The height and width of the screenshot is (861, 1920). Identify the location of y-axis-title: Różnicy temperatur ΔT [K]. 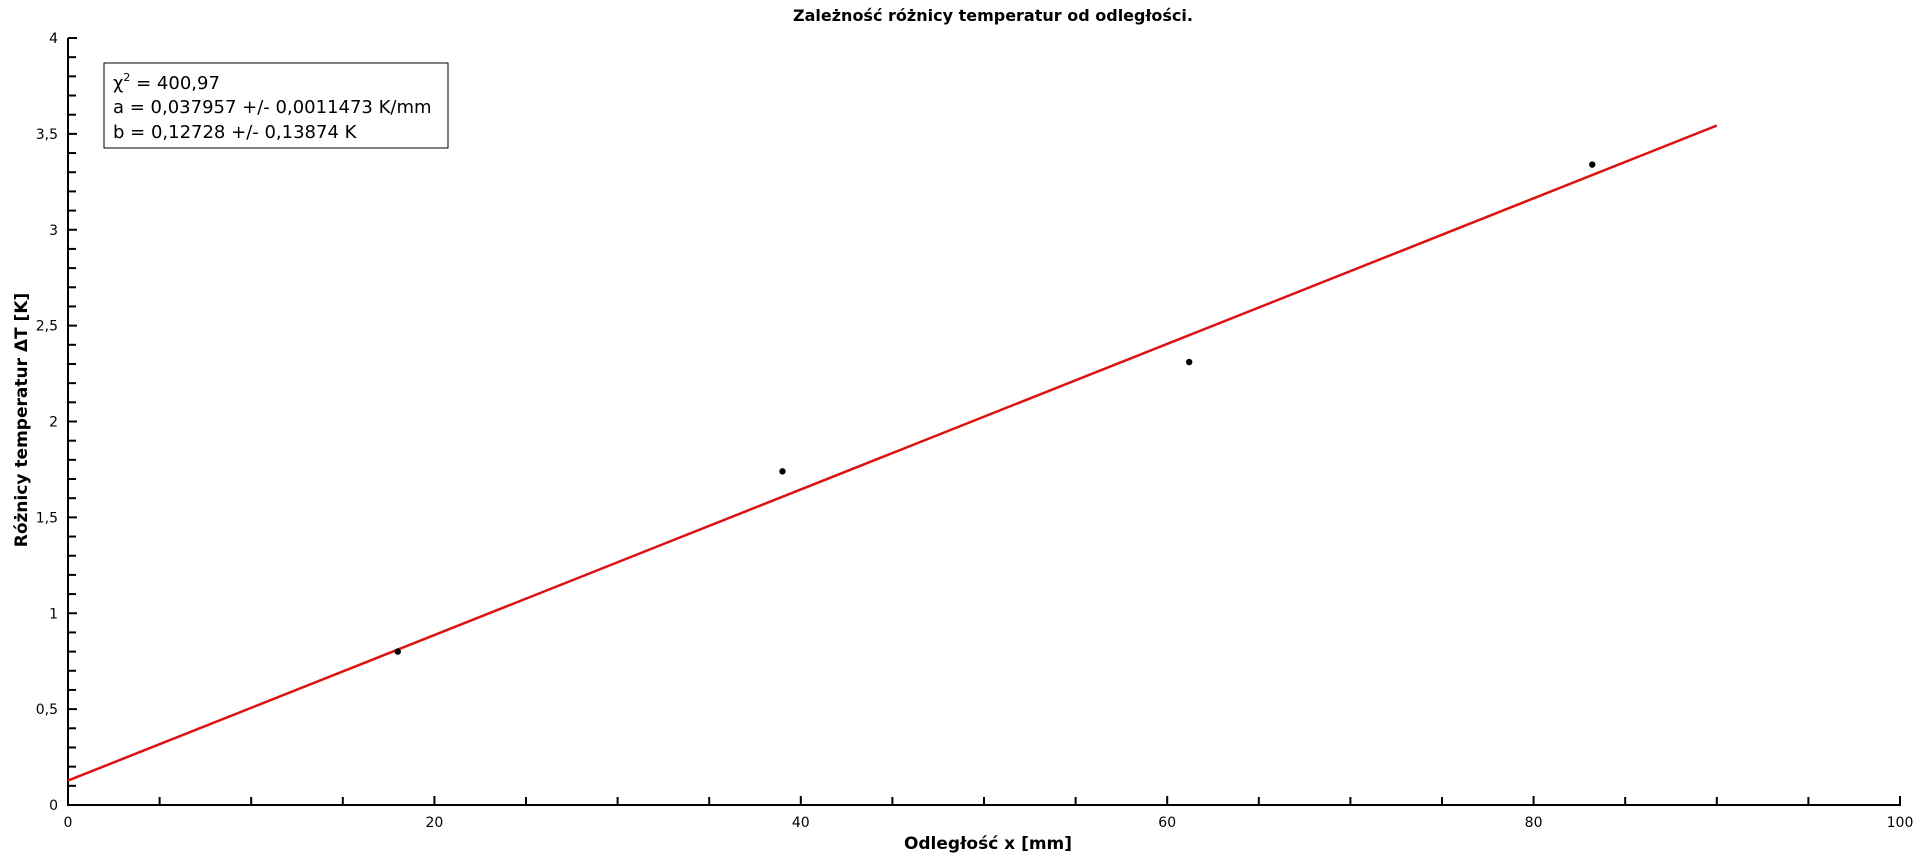
(22, 420).